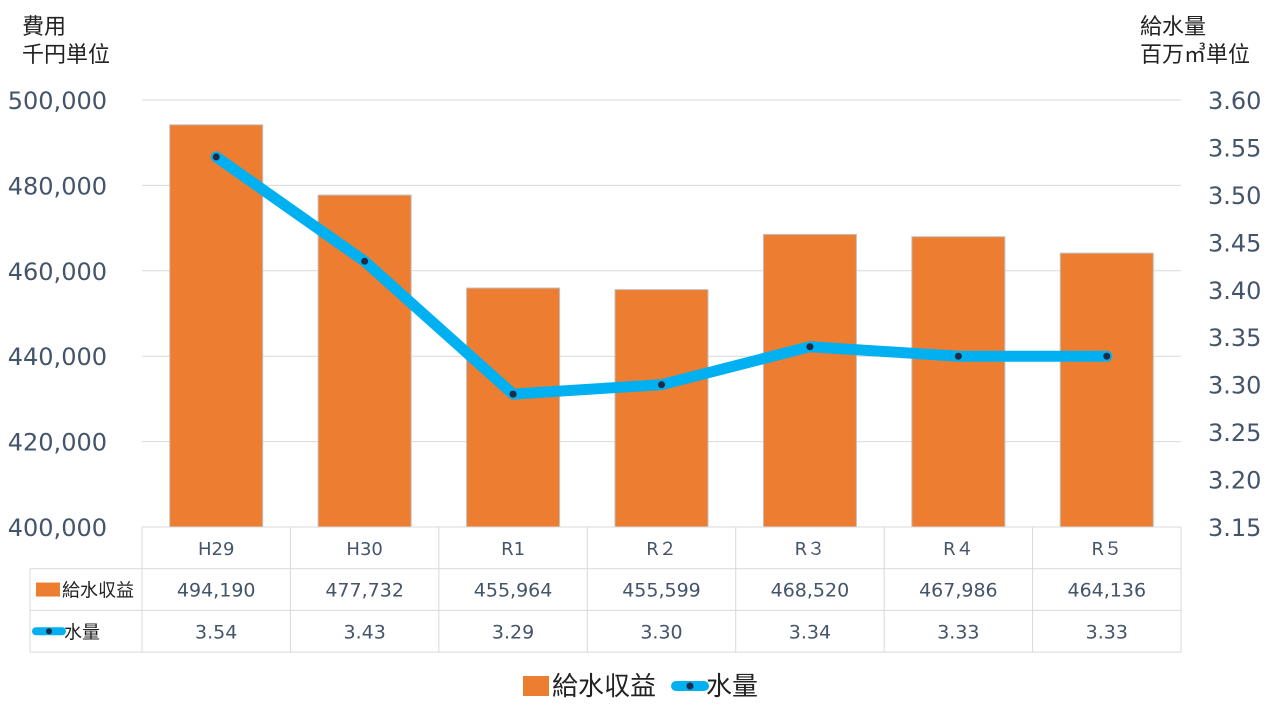 The width and height of the screenshot is (1280, 720). What do you see at coordinates (810, 549) in the screenshot?
I see `category-label: R３` at bounding box center [810, 549].